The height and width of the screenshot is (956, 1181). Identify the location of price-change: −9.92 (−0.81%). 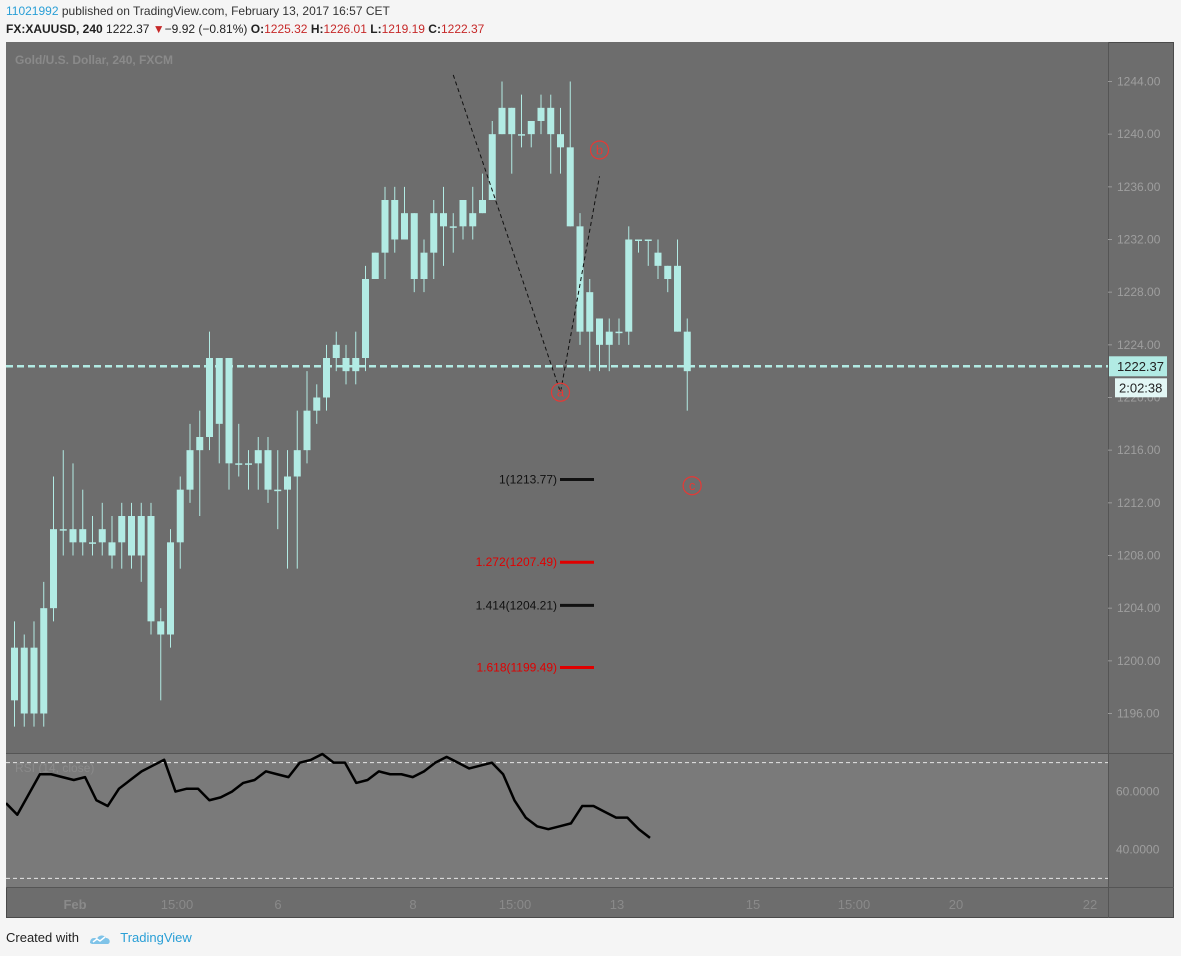
(206, 29).